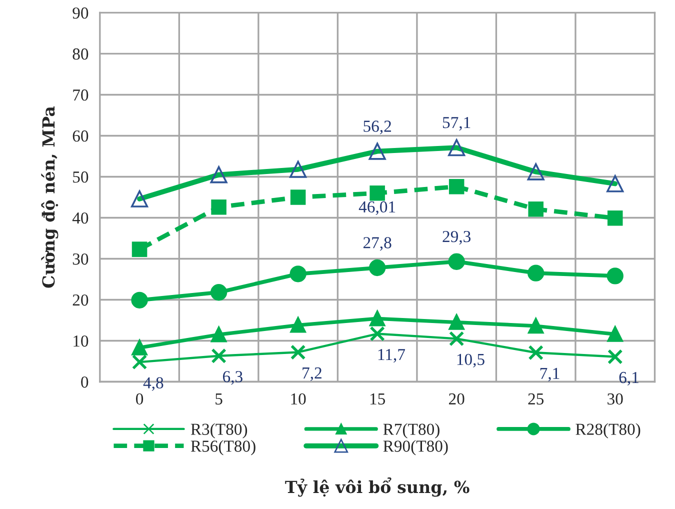 The image size is (675, 509). Describe the element at coordinates (84, 382) in the screenshot. I see `y-tick-label: 0` at that location.